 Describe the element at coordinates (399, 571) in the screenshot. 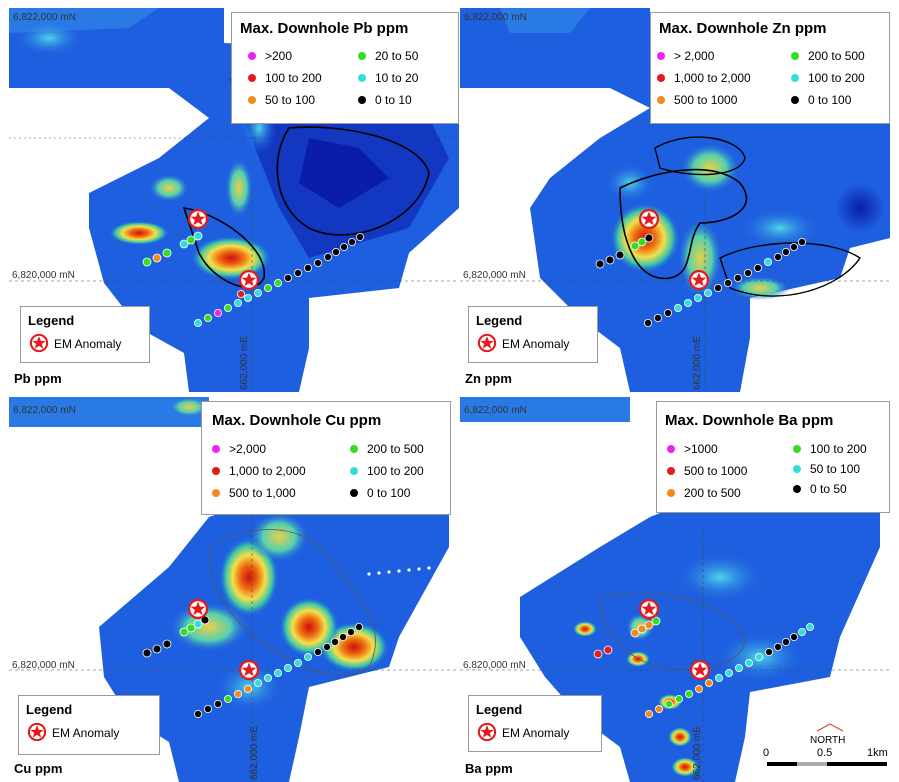

I see `cu-hole-traces` at that location.